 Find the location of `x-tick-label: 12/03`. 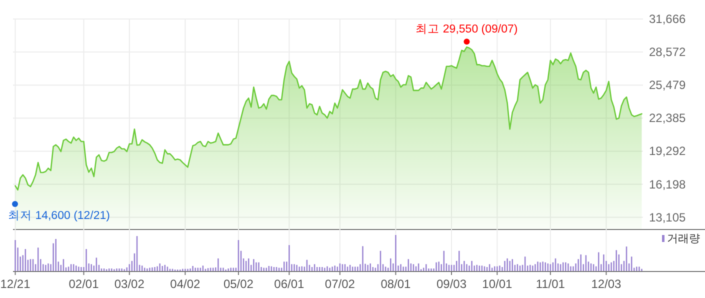

x-tick-label: 12/03 is located at coordinates (606, 284).